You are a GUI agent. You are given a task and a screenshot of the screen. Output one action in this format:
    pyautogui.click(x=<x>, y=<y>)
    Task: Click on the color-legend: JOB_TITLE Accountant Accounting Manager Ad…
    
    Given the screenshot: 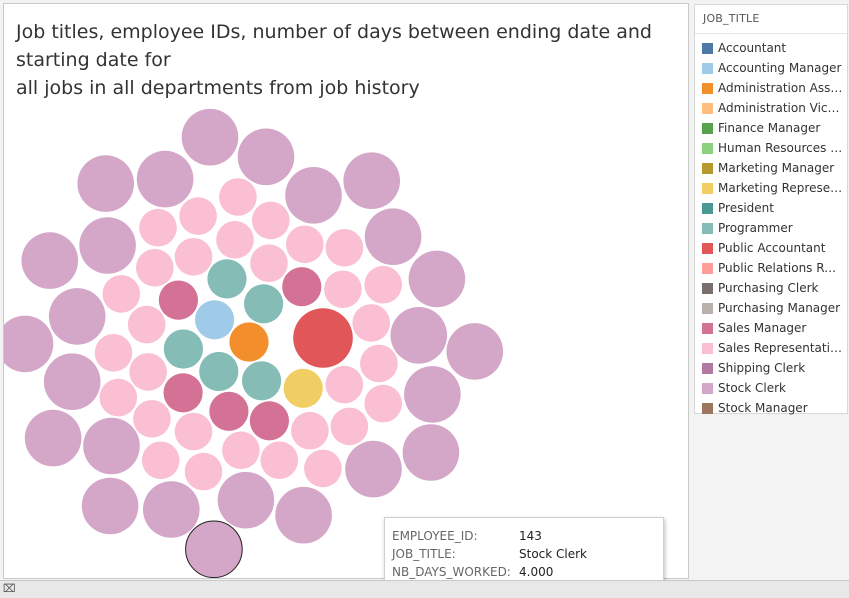 What is the action you would take?
    pyautogui.click(x=771, y=209)
    